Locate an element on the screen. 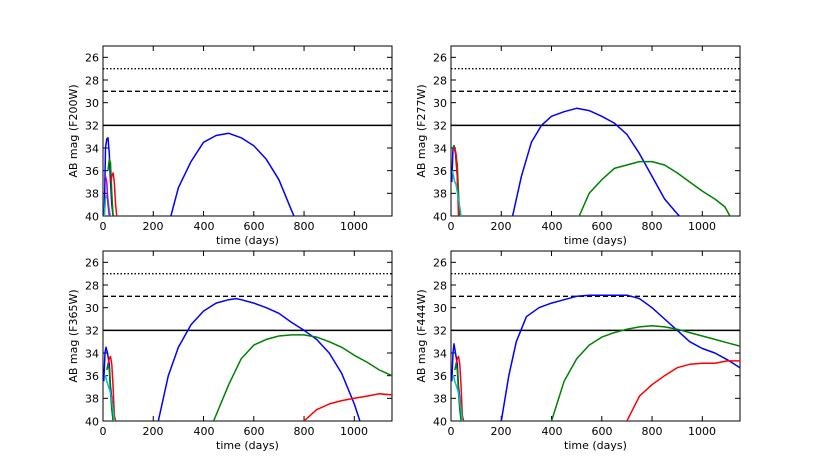 This screenshot has width=822, height=470. axis-ticks is located at coordinates (247, 131).